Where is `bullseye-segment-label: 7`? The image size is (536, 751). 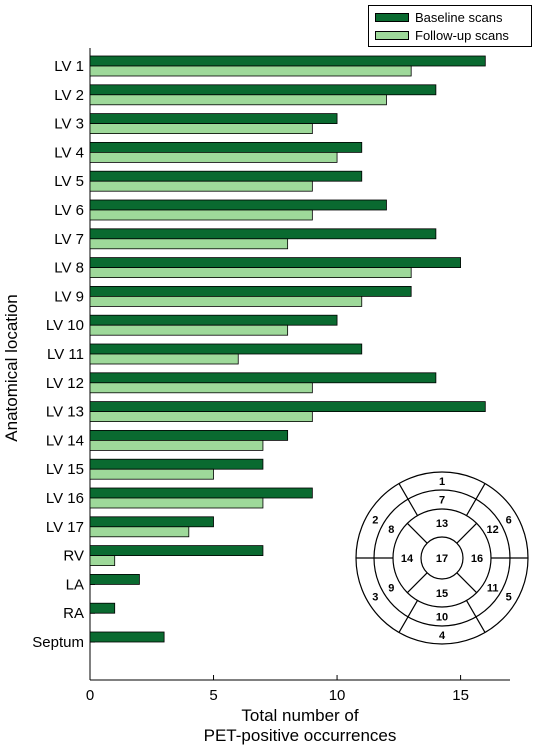 bullseye-segment-label: 7 is located at coordinates (442, 501).